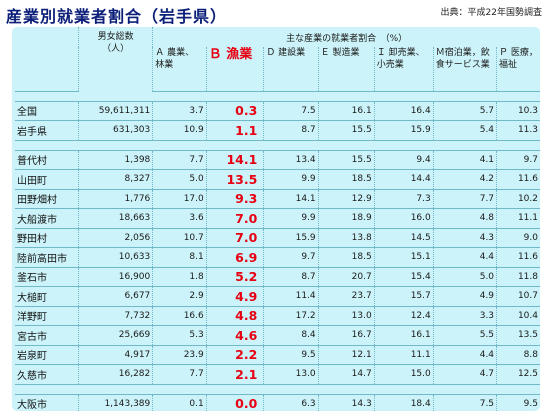 The width and height of the screenshot is (550, 418). What do you see at coordinates (346, 199) in the screenshot?
I see `ratio-value: 12.9` at bounding box center [346, 199].